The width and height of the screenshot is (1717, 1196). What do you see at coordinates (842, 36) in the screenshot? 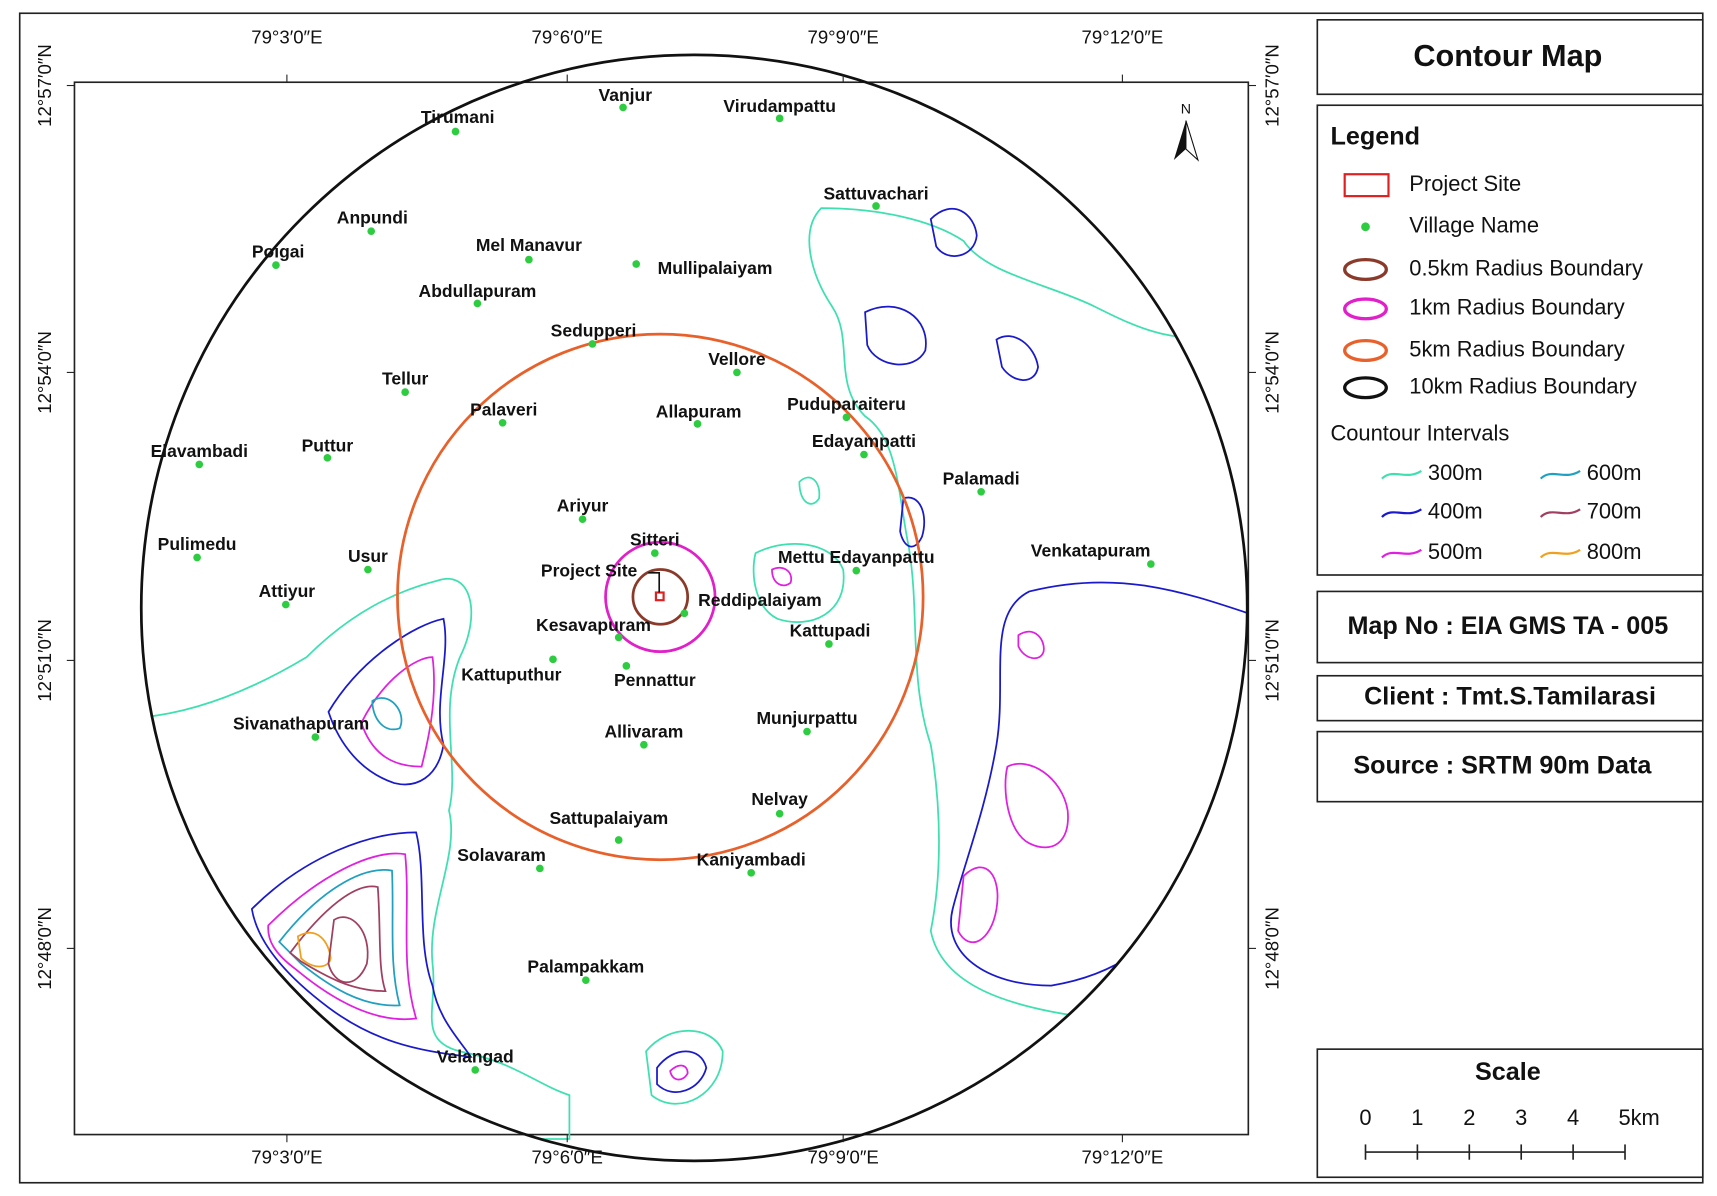
I see `lon-label-top: 79°9′0″E` at bounding box center [842, 36].